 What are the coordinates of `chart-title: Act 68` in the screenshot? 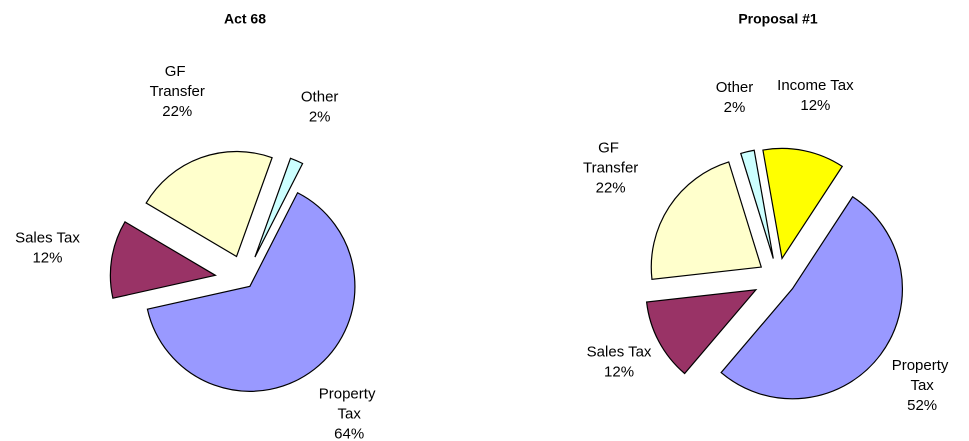 It's located at (245, 19).